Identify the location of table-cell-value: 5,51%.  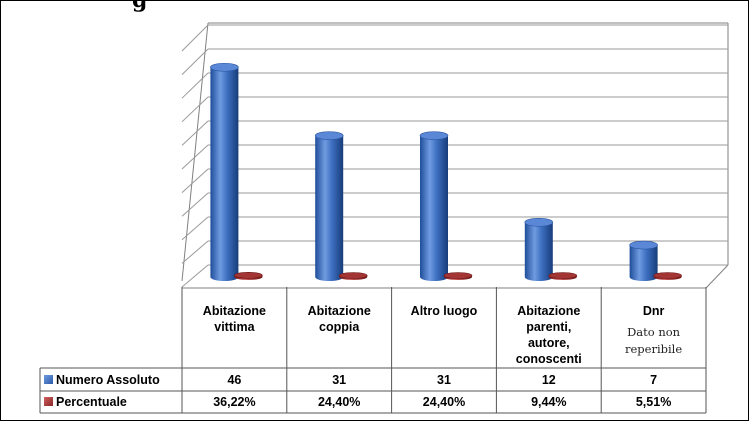
(653, 402).